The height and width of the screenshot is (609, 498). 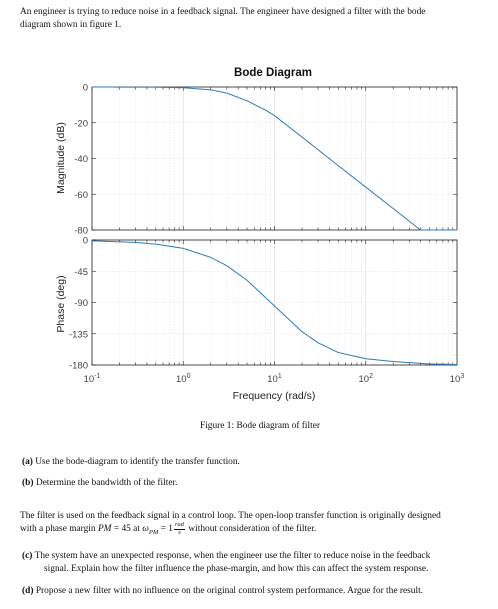 I want to click on magnitude-tick-label: -20, so click(x=81, y=123).